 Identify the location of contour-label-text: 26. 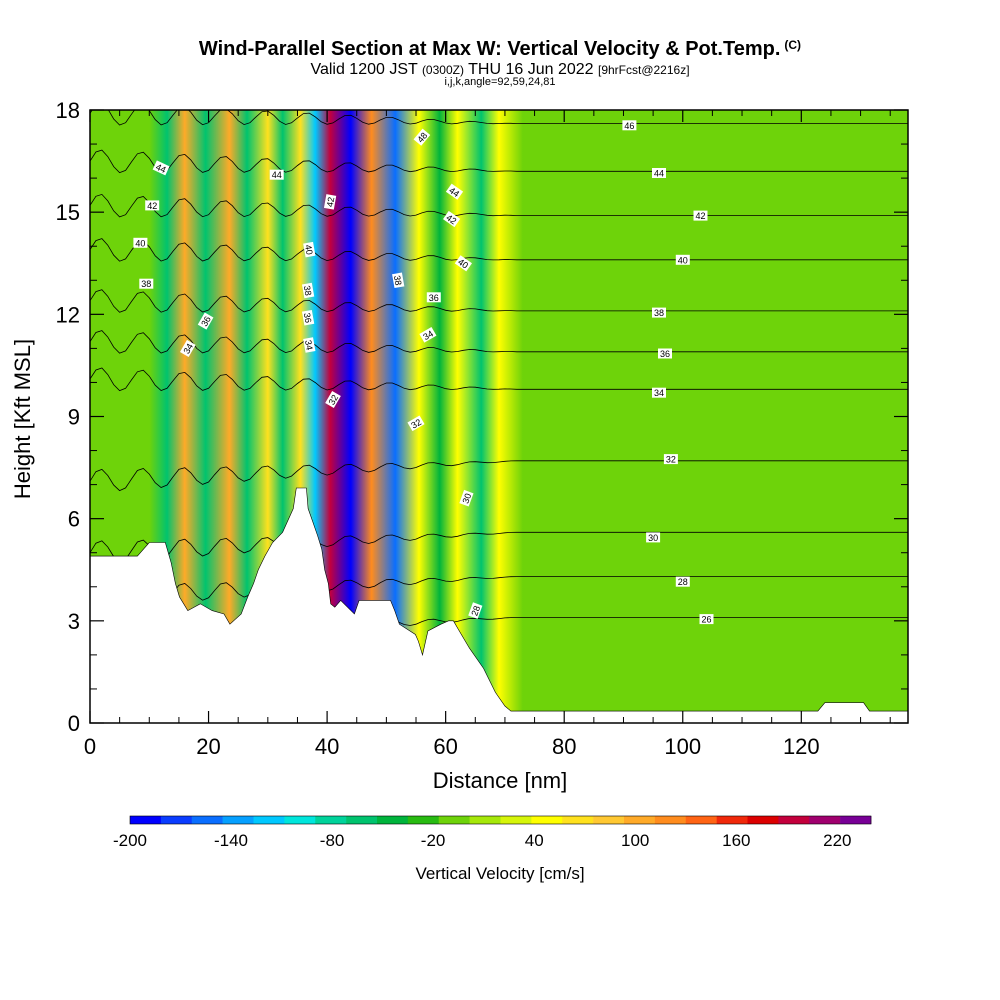
(706, 620).